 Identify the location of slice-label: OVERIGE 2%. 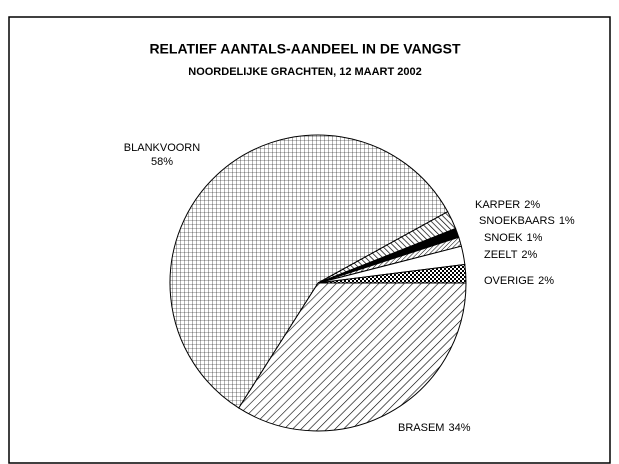
(519, 281).